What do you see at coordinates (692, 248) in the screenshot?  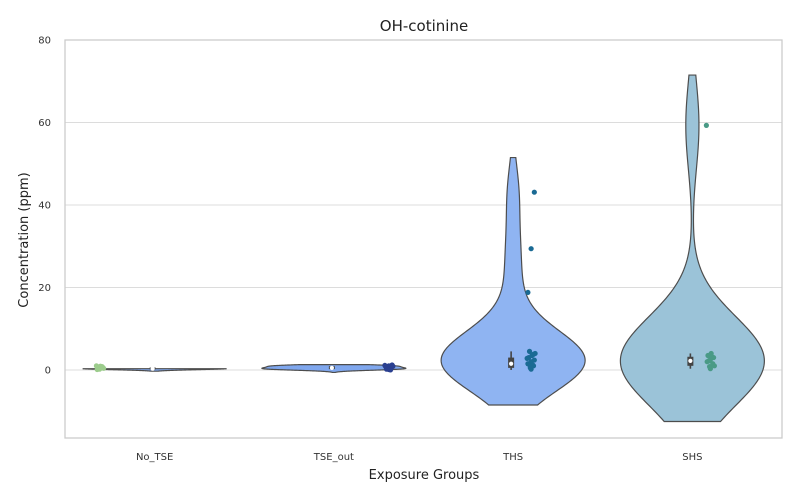 I see `violin-SHS` at bounding box center [692, 248].